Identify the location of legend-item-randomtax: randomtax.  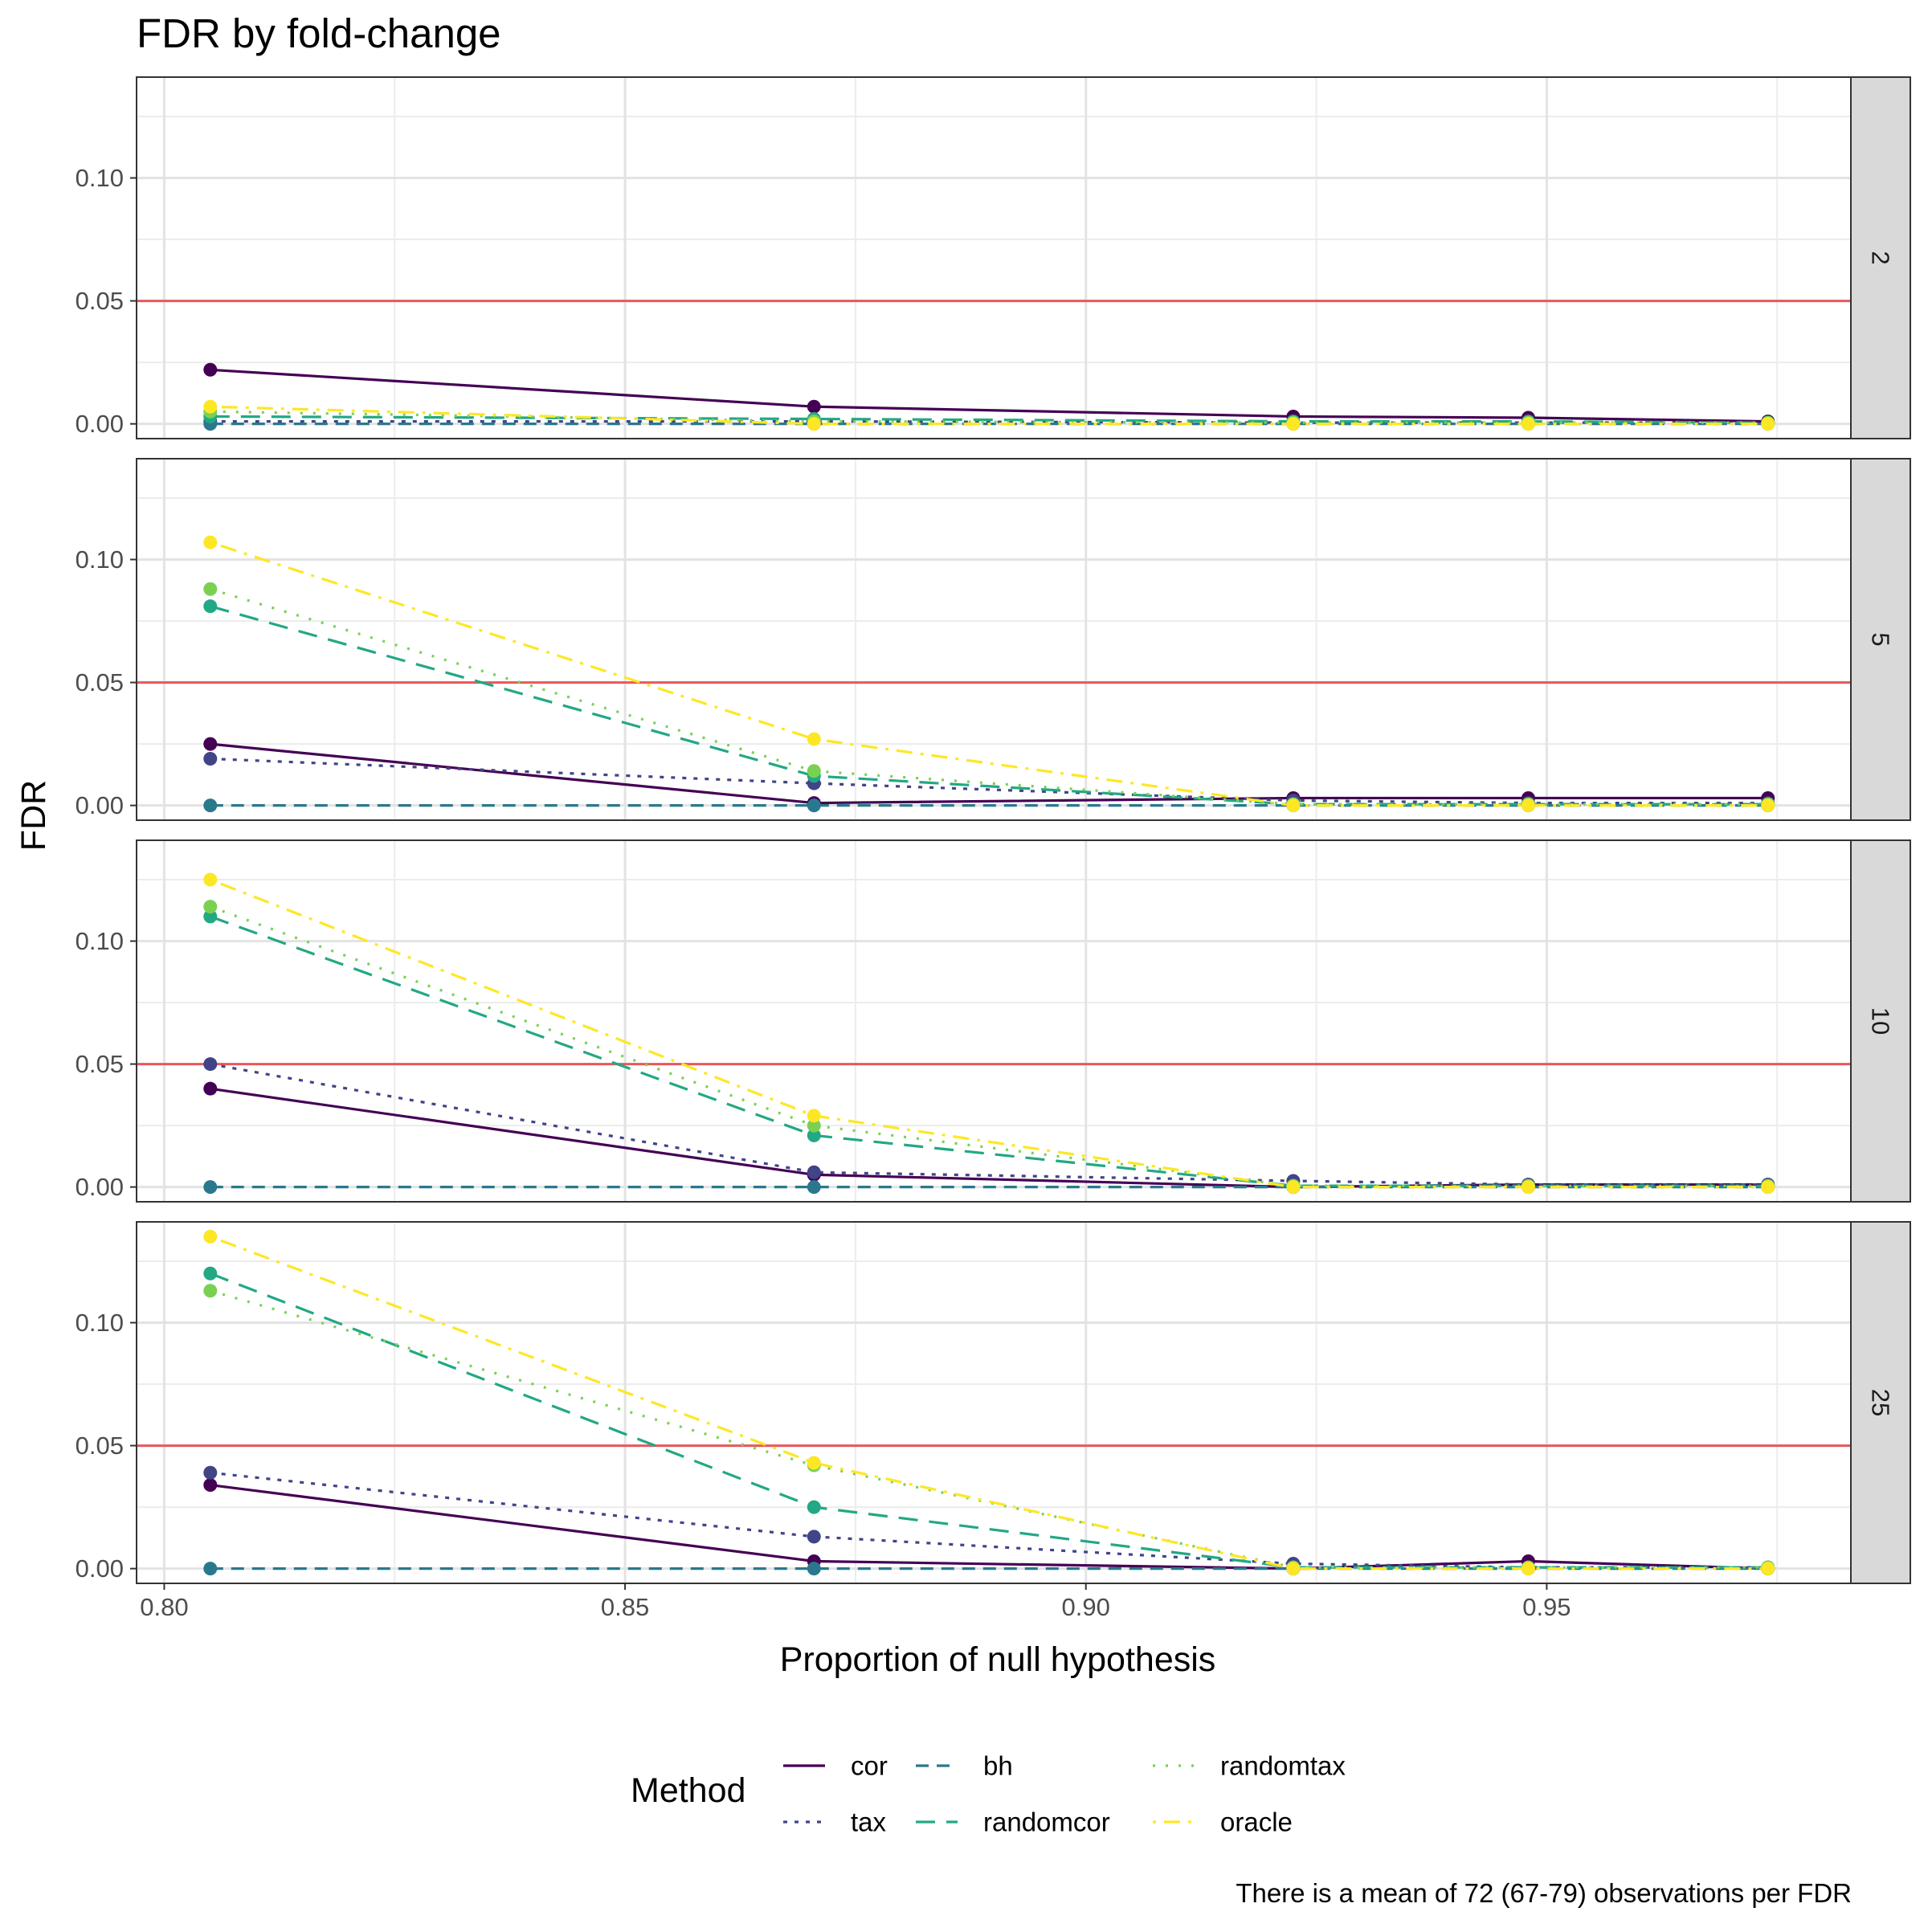
(1249, 1766).